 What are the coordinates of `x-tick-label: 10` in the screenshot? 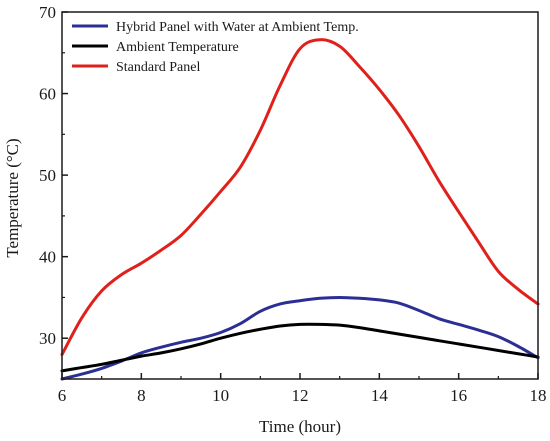 It's located at (220, 395).